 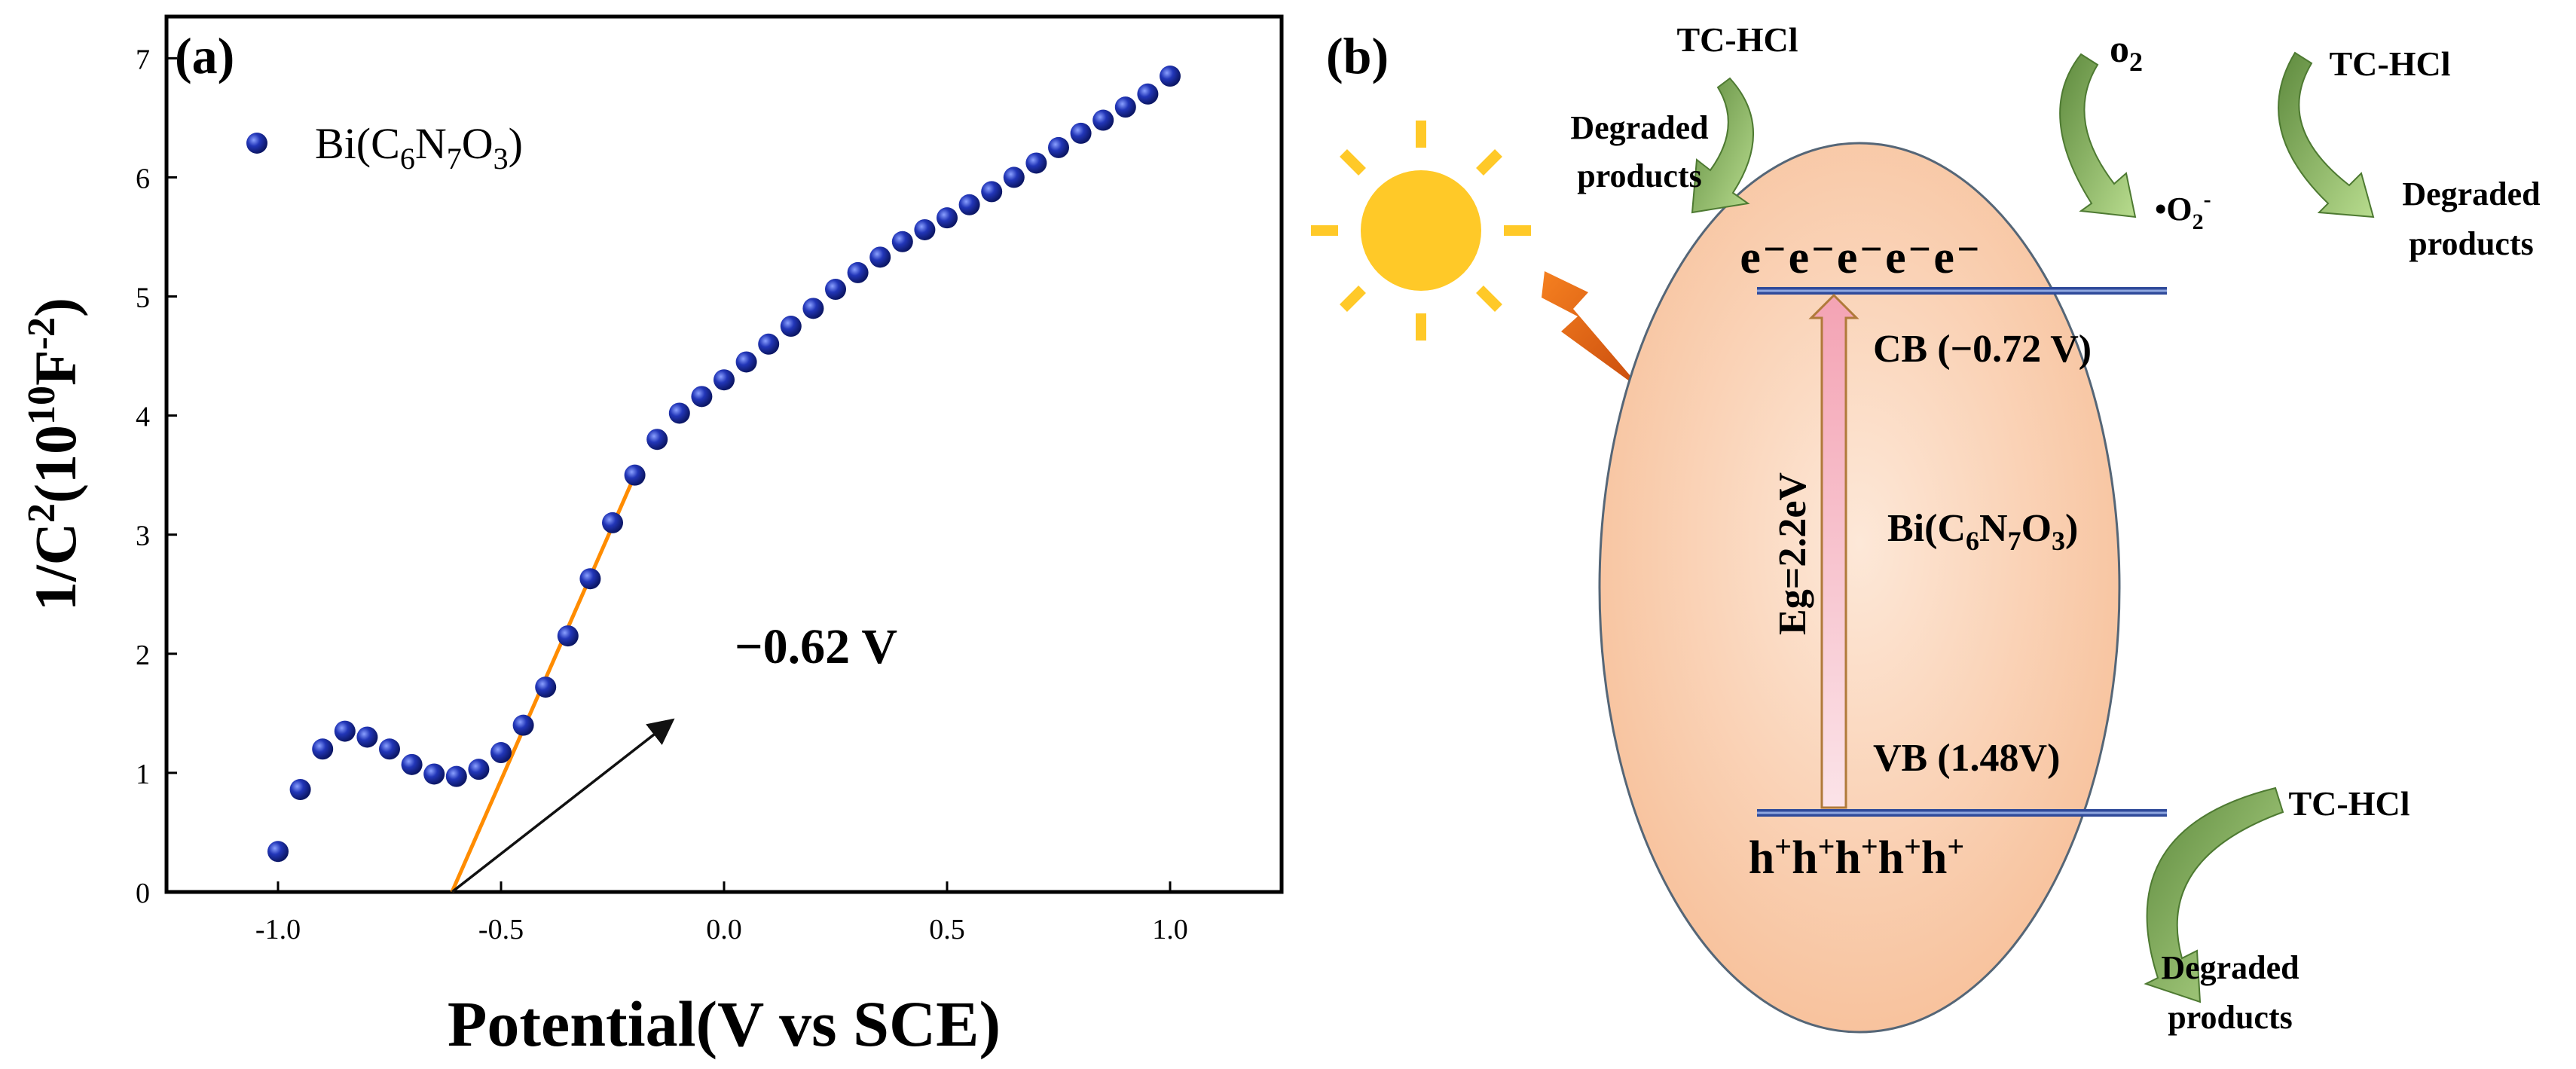 I want to click on y-tick-label: 1, so click(x=143, y=774).